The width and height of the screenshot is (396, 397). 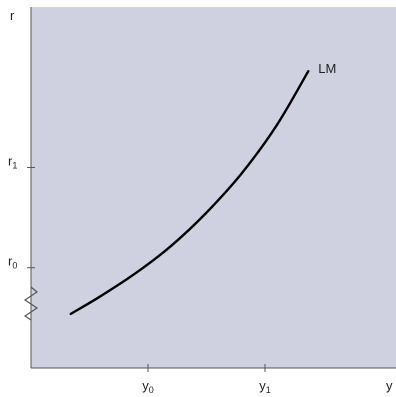 I want to click on x-tick-label: y0, so click(x=148, y=386).